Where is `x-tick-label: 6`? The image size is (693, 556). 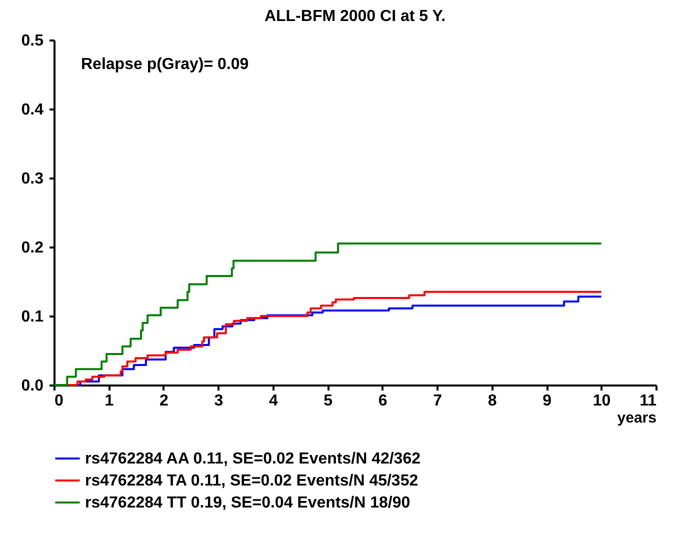 x-tick-label: 6 is located at coordinates (383, 401).